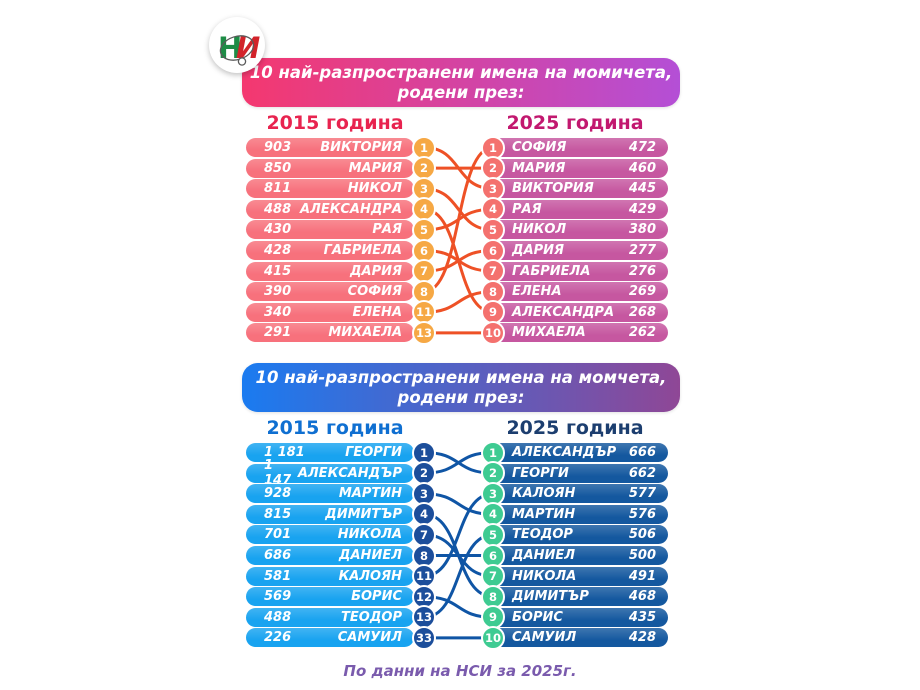 The image size is (920, 690). Describe the element at coordinates (493, 637) in the screenshot. I see `rank-badge-2025: 10` at that location.